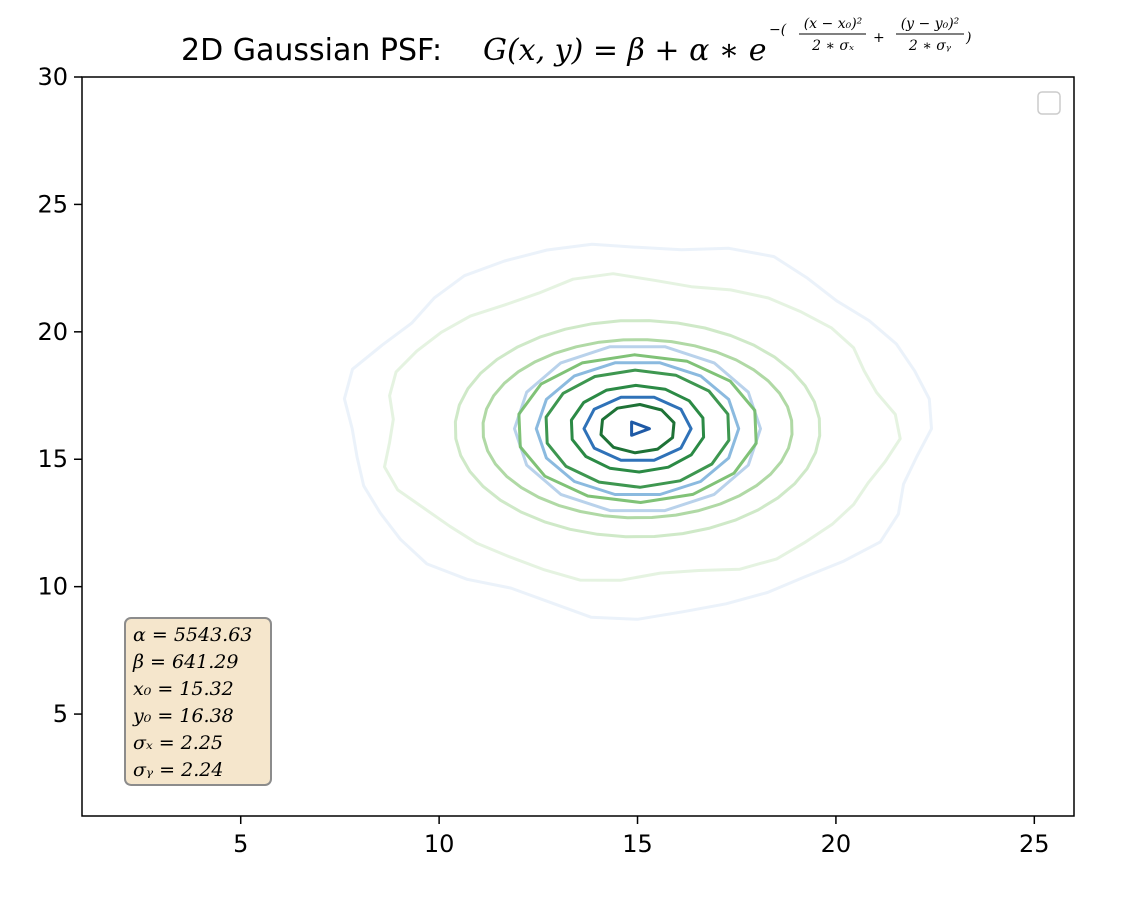 Image resolution: width=1136 pixels, height=906 pixels. What do you see at coordinates (185, 662) in the screenshot?
I see `param-beta: β = 641.29` at bounding box center [185, 662].